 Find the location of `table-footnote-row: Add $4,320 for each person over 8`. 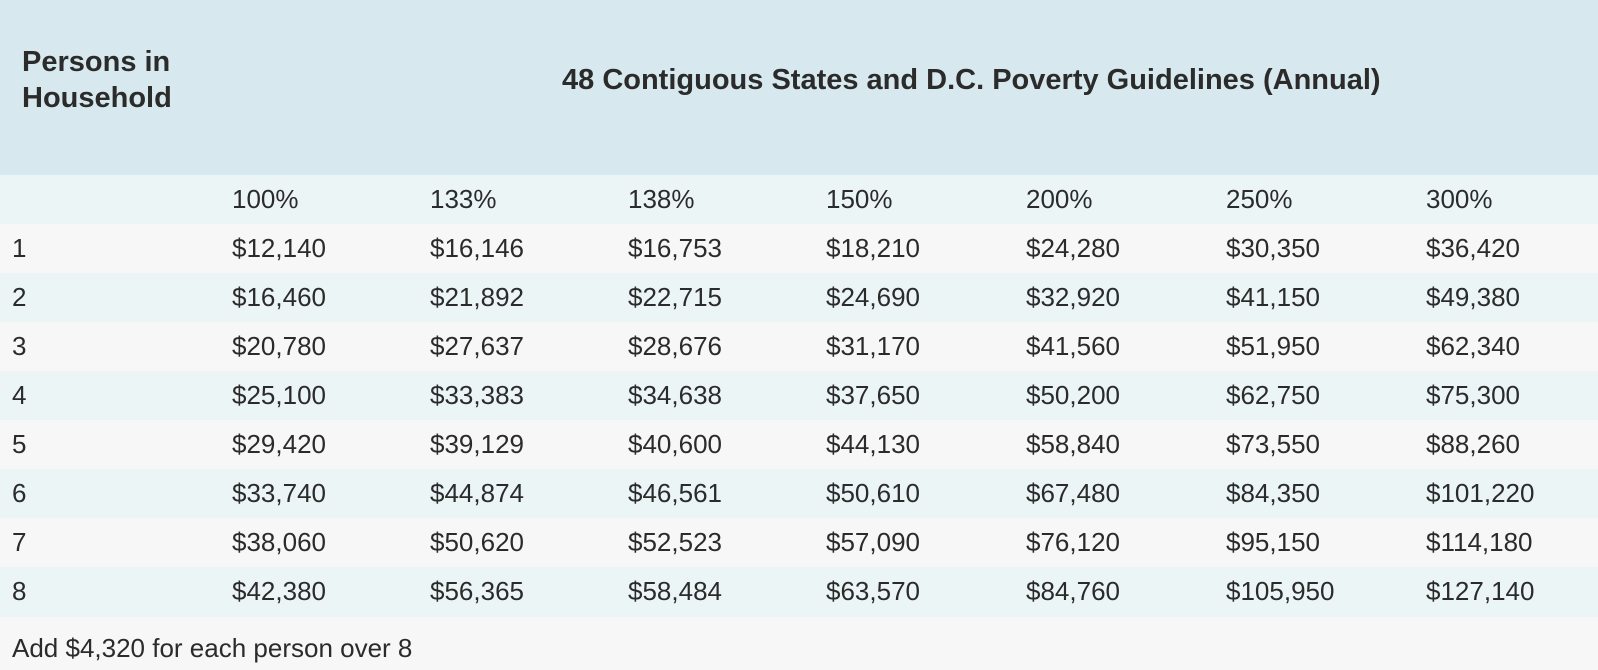

table-footnote-row: Add $4,320 for each person over 8 is located at coordinates (799, 648).